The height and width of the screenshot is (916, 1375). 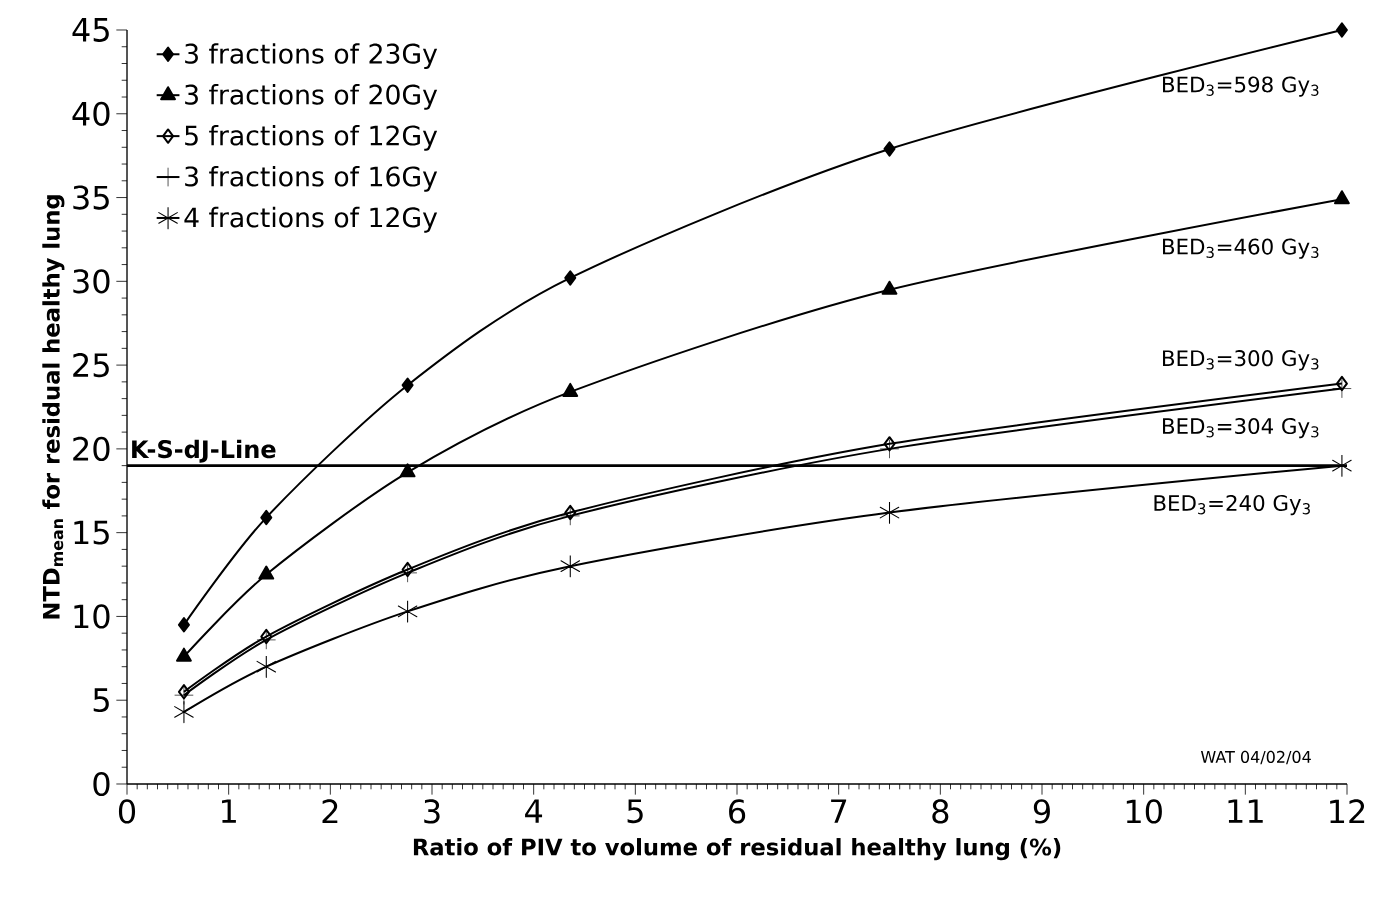 What do you see at coordinates (330, 811) in the screenshot?
I see `x-tick-label: 2` at bounding box center [330, 811].